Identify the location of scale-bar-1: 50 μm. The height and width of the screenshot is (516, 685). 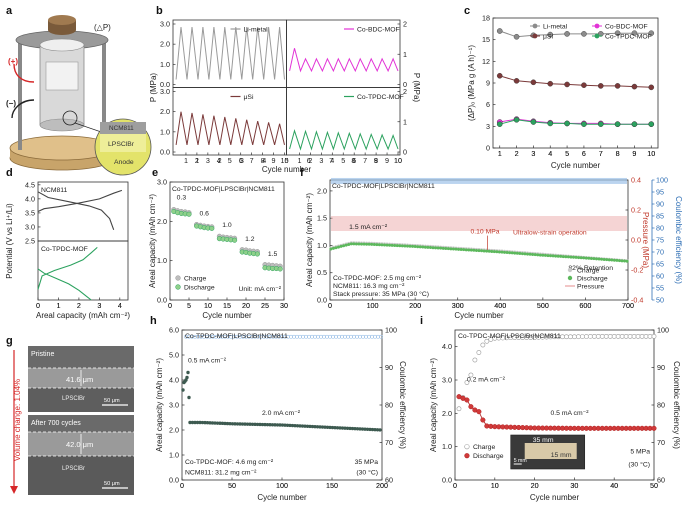
(112, 401).